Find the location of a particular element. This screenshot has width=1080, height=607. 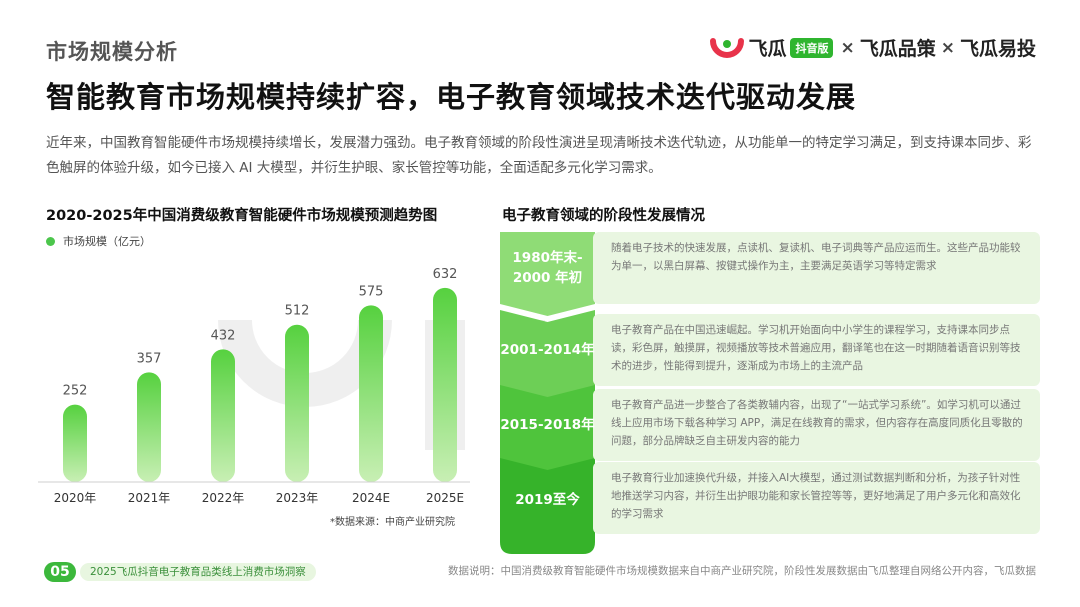

stage-period-label: 1980年末- 2000 年初 is located at coordinates (547, 268).